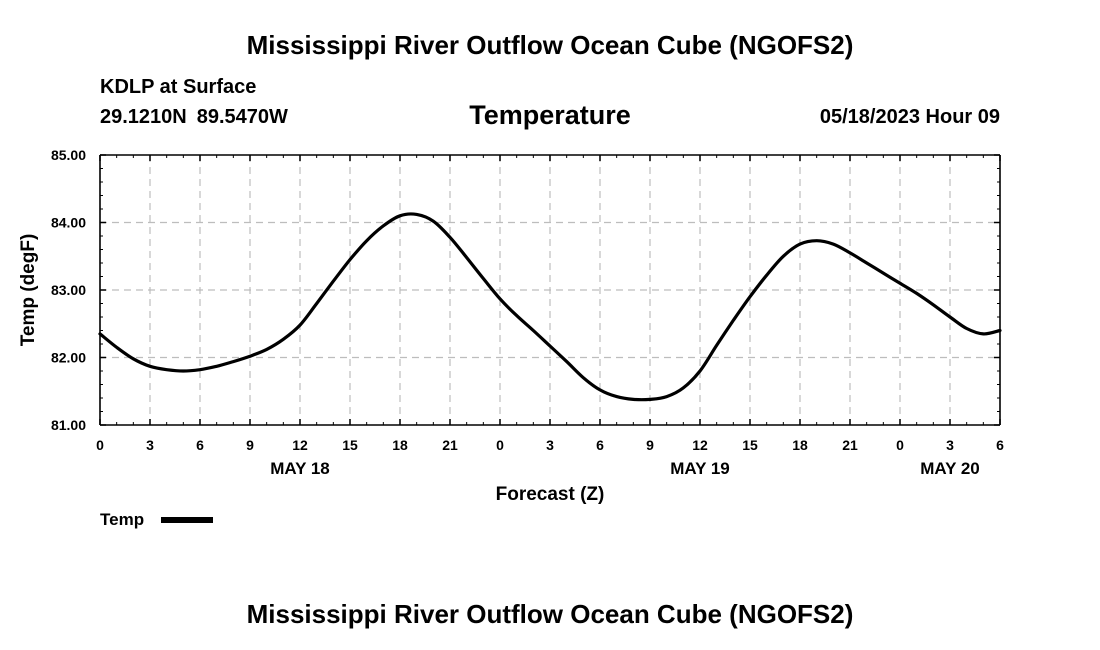  What do you see at coordinates (194, 117) in the screenshot?
I see `station-coordinates: 29.1210N 89.5470W` at bounding box center [194, 117].